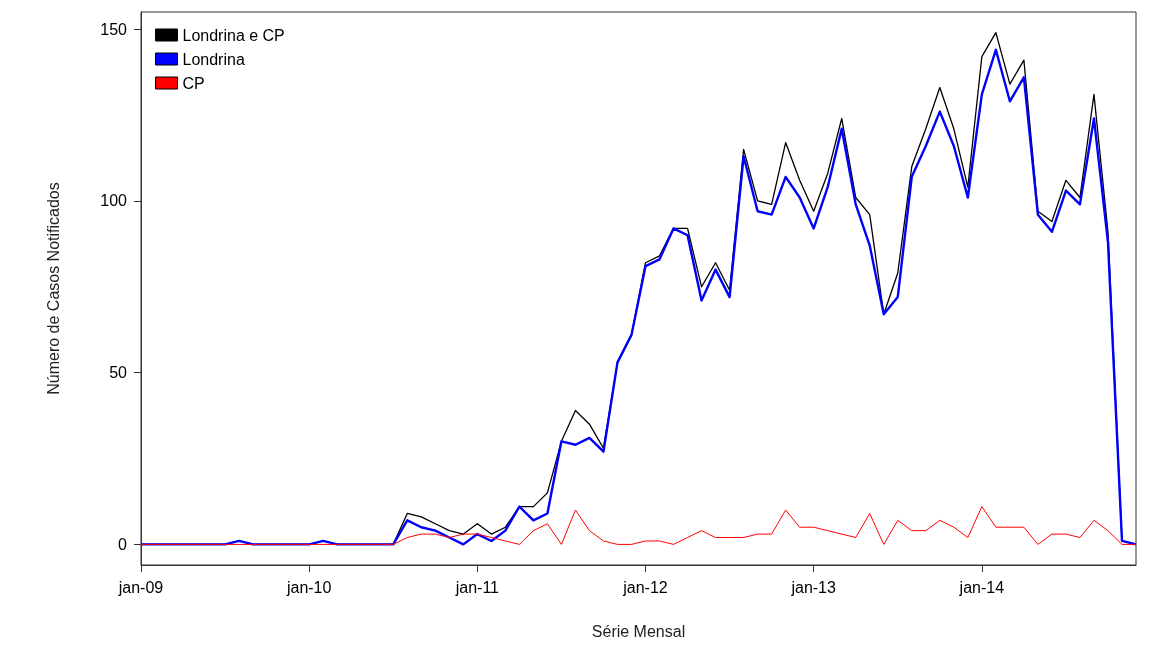 The image size is (1171, 655). I want to click on x-tick-label: jan-10, so click(308, 587).